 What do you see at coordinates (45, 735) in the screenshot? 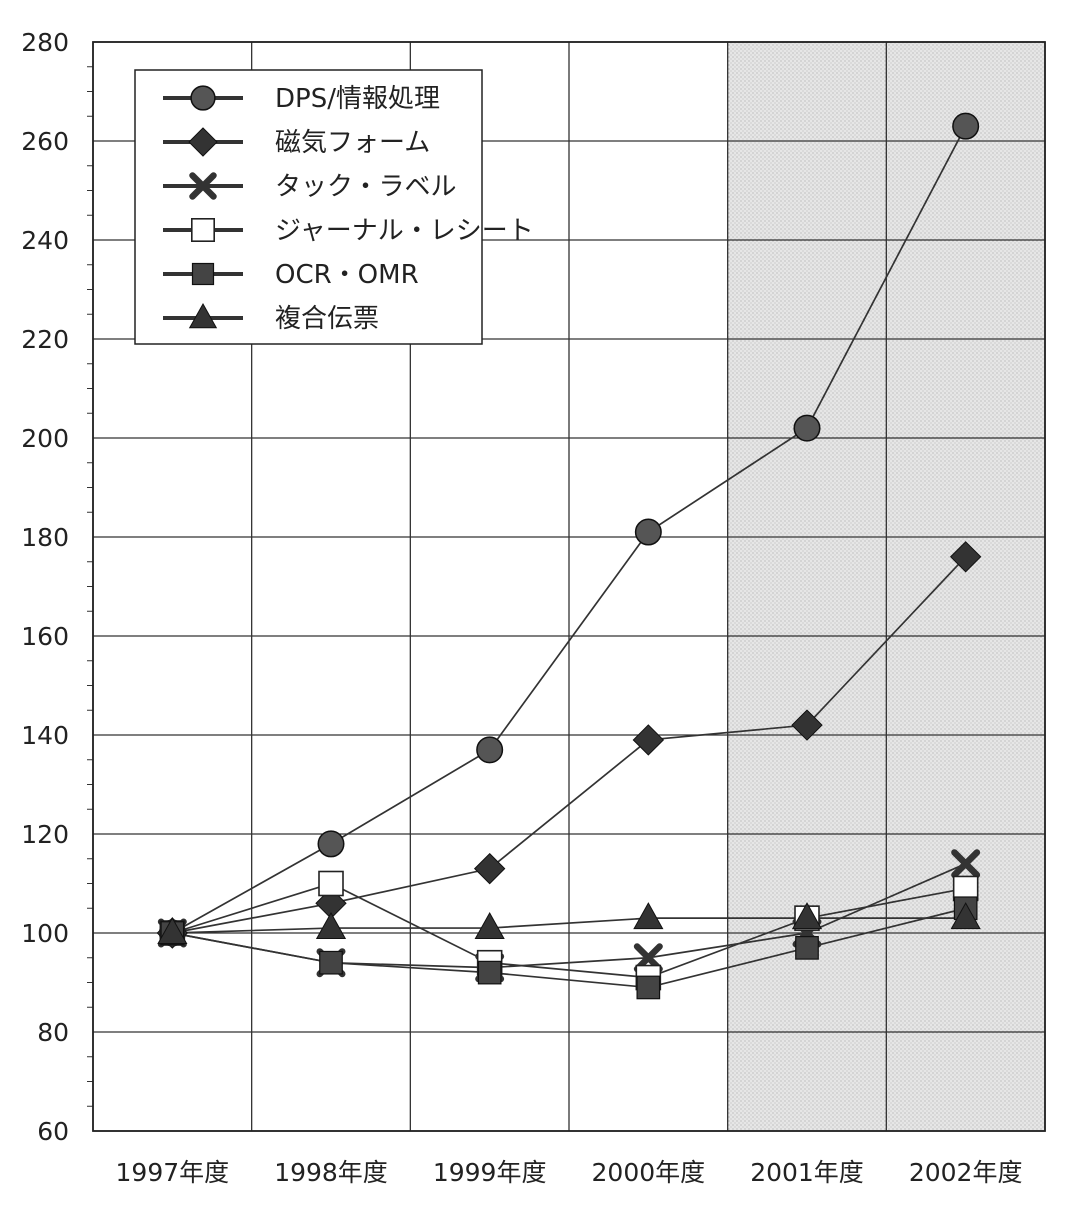
I see `y-tick-label: 140` at bounding box center [45, 735].